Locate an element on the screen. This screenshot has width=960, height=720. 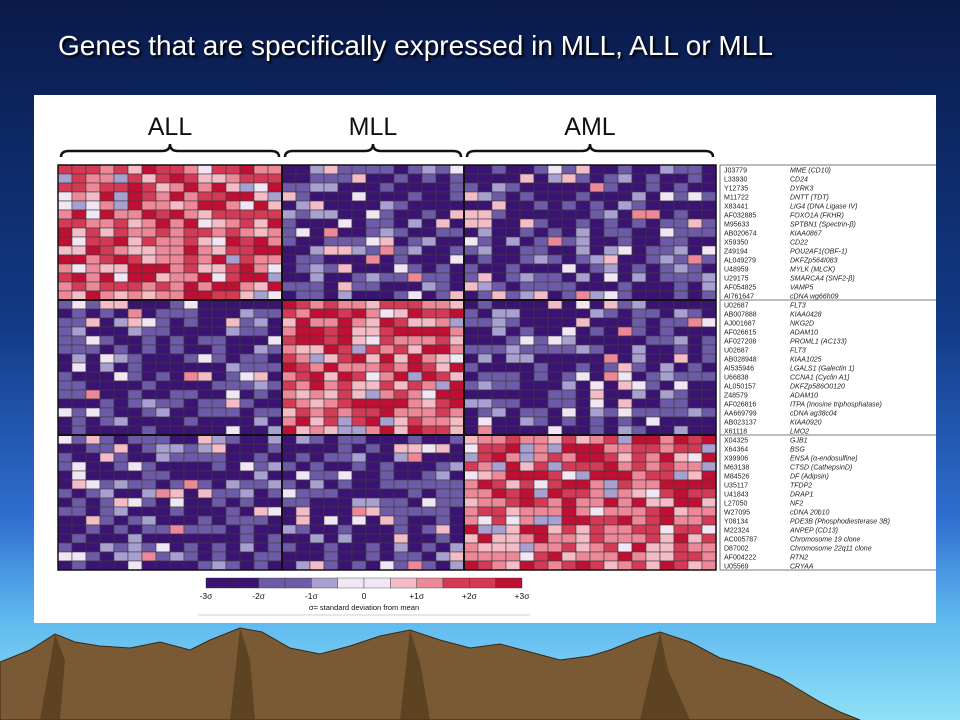
gene-accession-label: AF026816 is located at coordinates (740, 405).